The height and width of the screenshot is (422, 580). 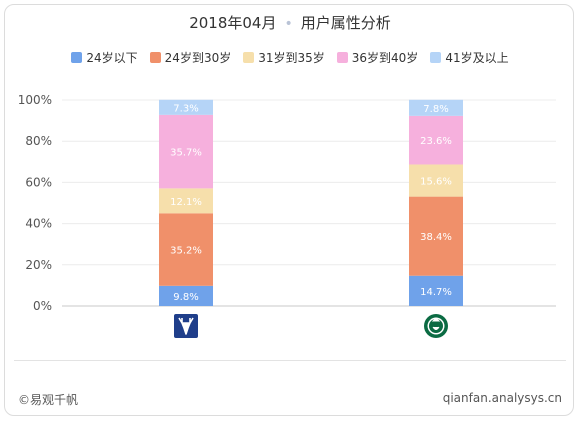 I want to click on data-label: 15.6%, so click(x=436, y=182).